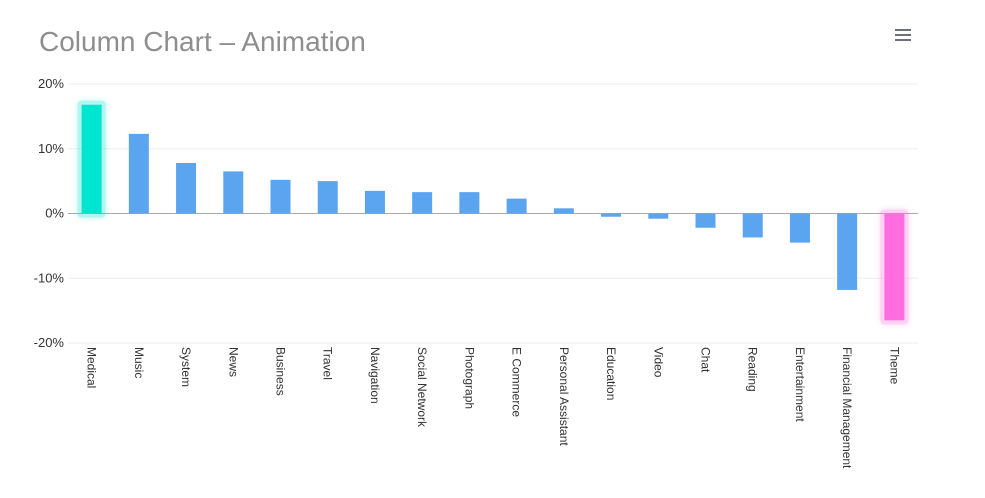 Image resolution: width=985 pixels, height=498 pixels. What do you see at coordinates (422, 387) in the screenshot?
I see `x-tick-label: Social Network` at bounding box center [422, 387].